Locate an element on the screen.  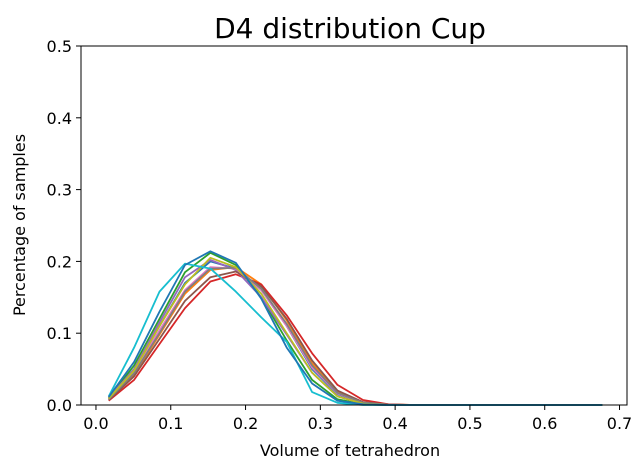
y-tick-label: 0.4 is located at coordinates (59, 118).